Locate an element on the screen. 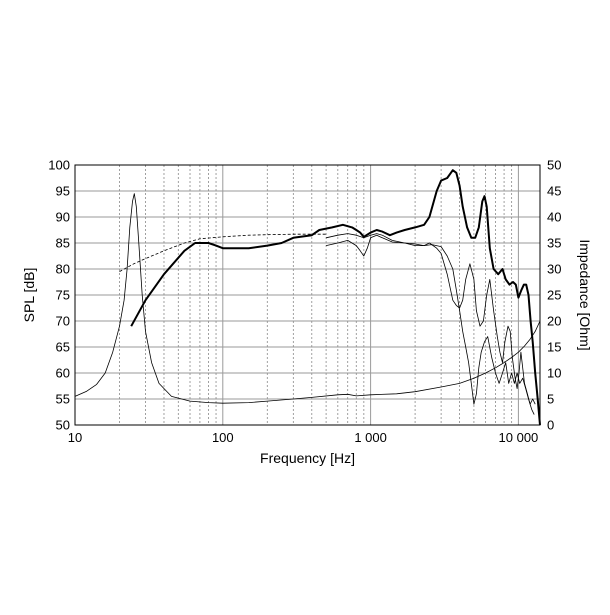  x-tick-label: 100 is located at coordinates (223, 437).